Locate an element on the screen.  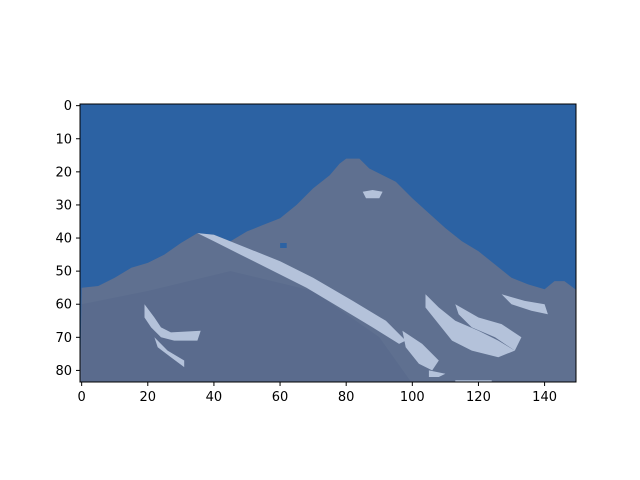
x-tick-label: 80 is located at coordinates (346, 397).